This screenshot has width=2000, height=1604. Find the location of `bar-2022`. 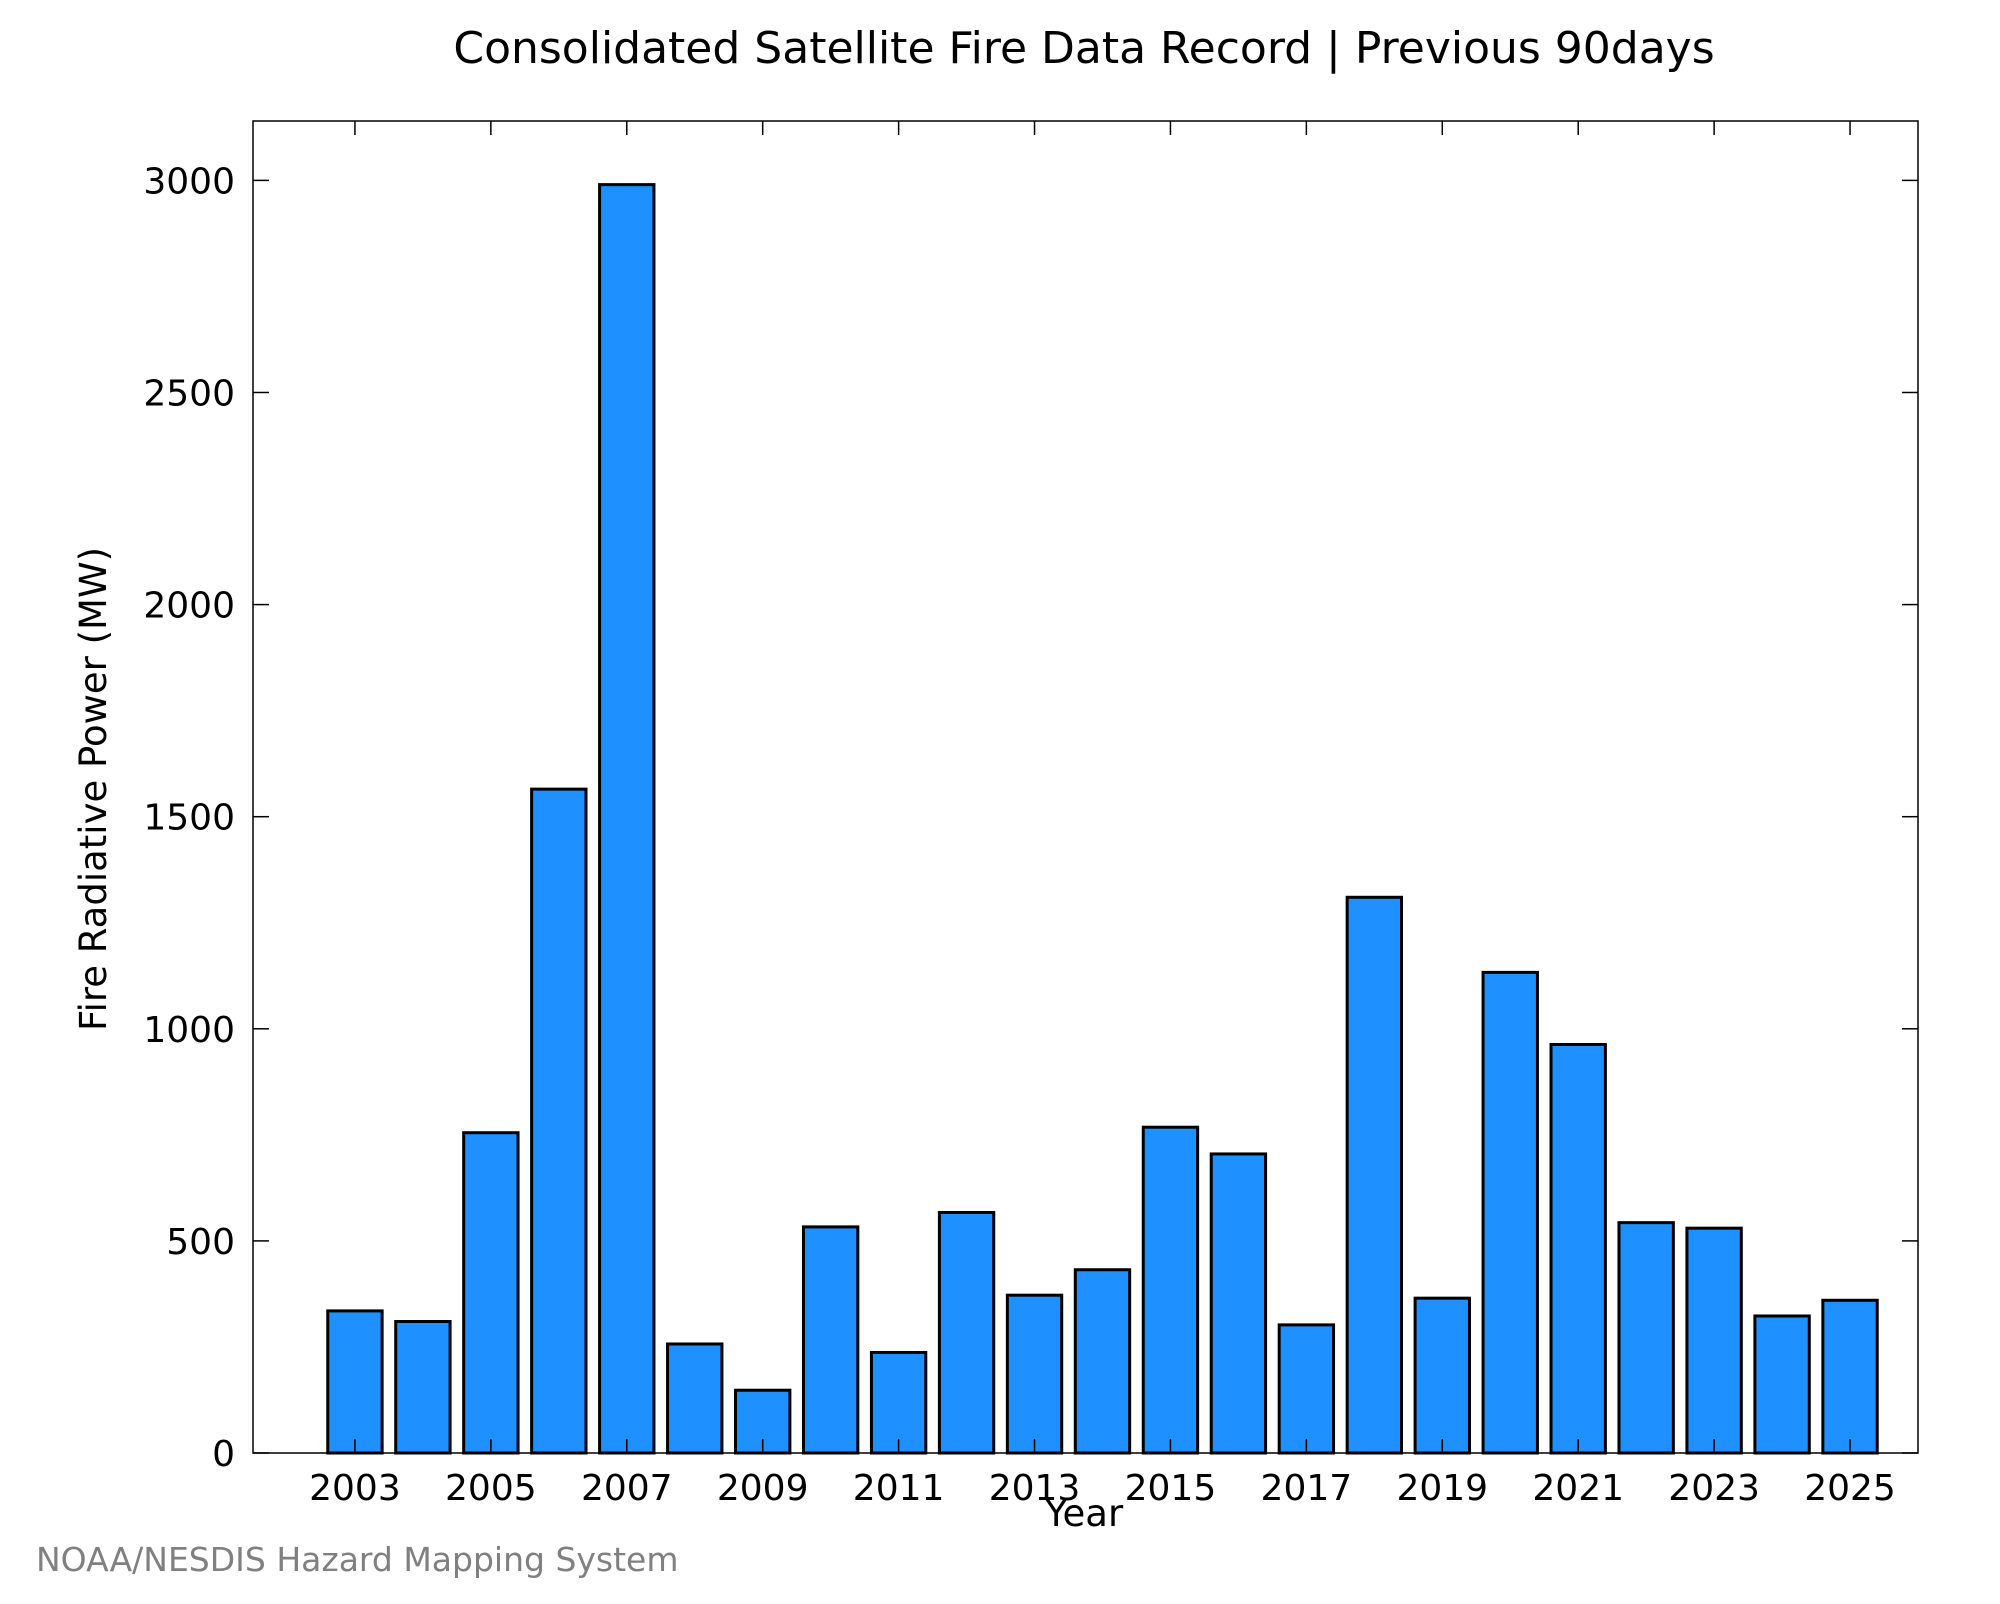

bar-2022 is located at coordinates (1646, 1338).